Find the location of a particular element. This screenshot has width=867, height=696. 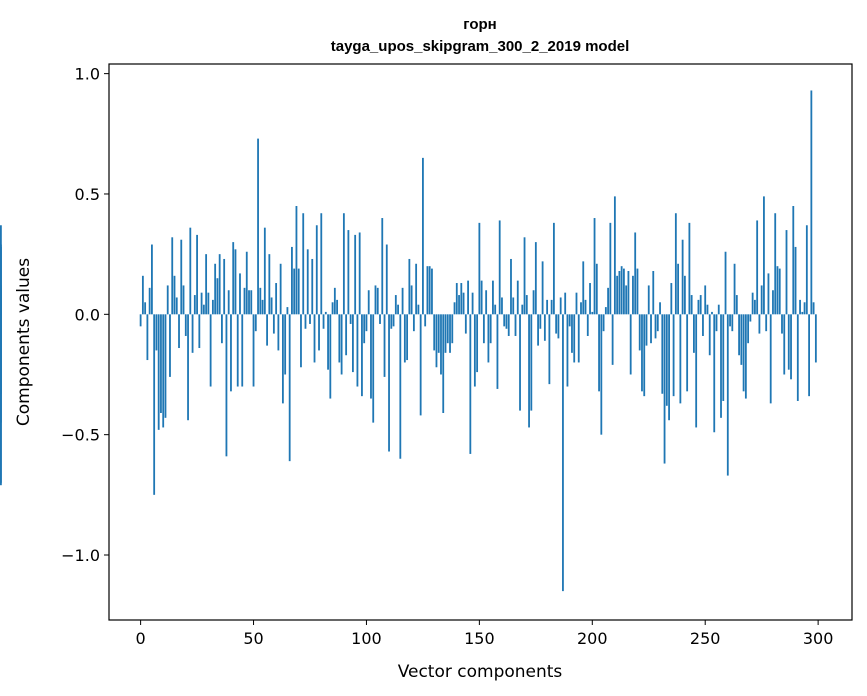

x-axis-ticks: 0 50 100 150 200 250 300 is located at coordinates (484, 634).